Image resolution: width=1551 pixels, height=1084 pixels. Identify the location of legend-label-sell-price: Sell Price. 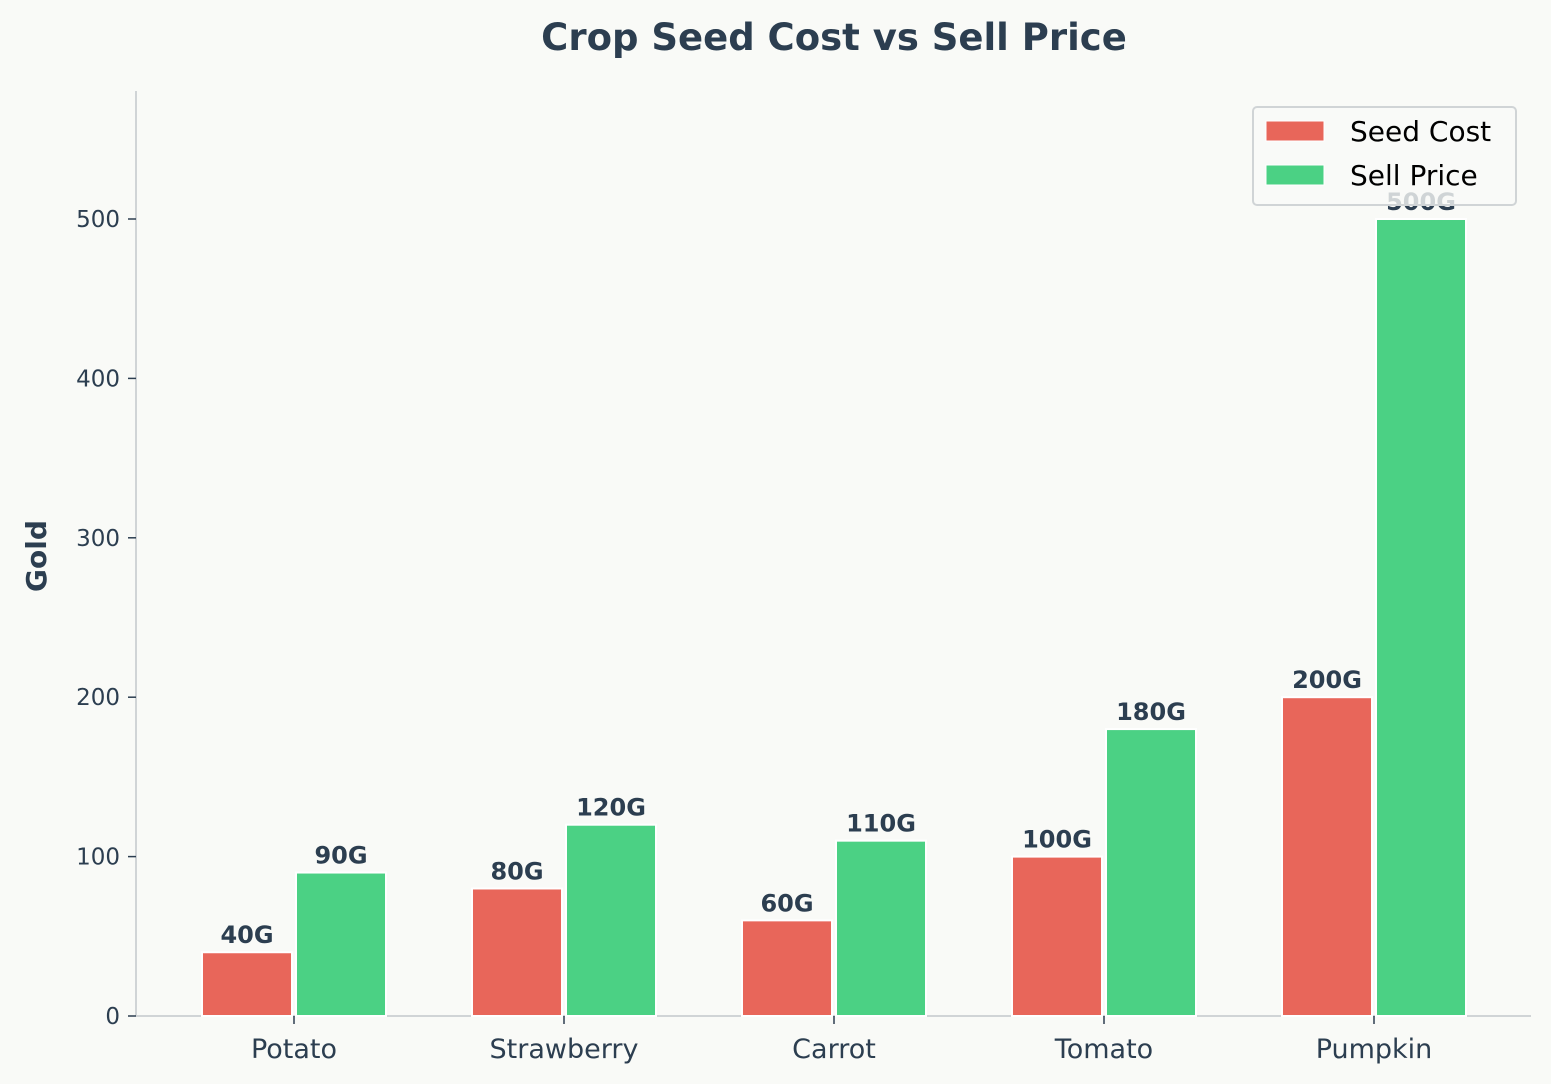
(1414, 175).